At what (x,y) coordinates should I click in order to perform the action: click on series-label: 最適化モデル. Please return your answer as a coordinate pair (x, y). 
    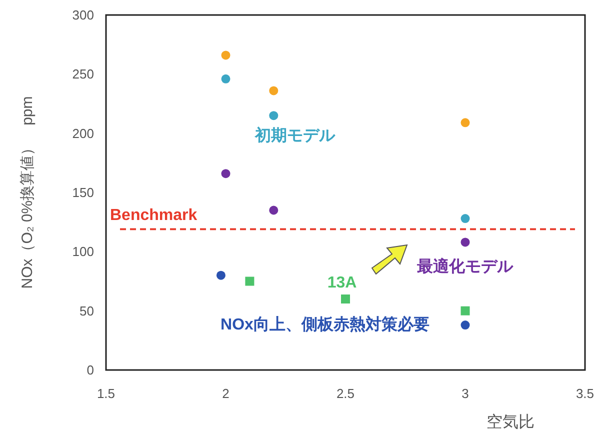
    Looking at the image, I should click on (465, 266).